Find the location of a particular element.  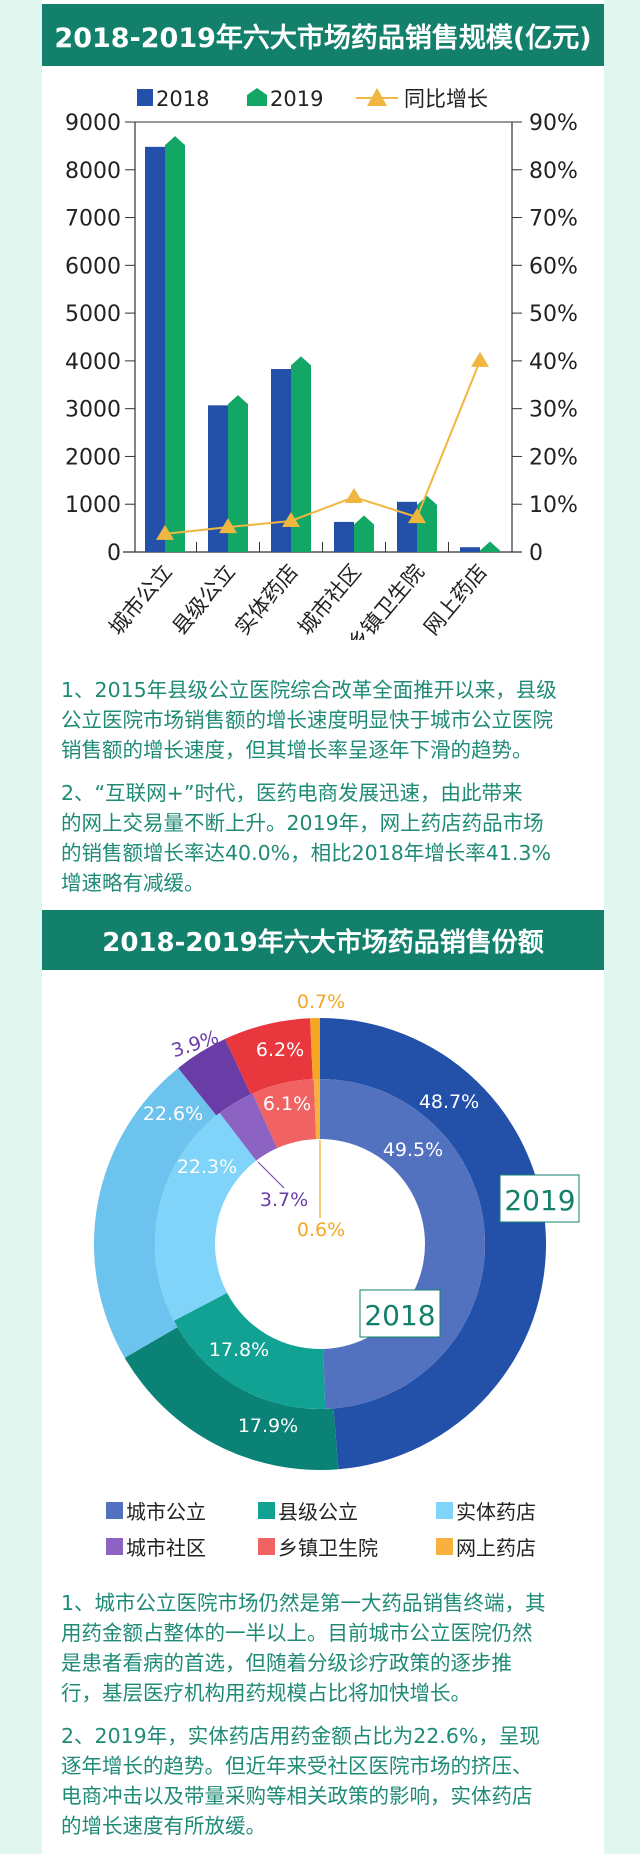

legend-label: 实体药店 is located at coordinates (496, 1511).